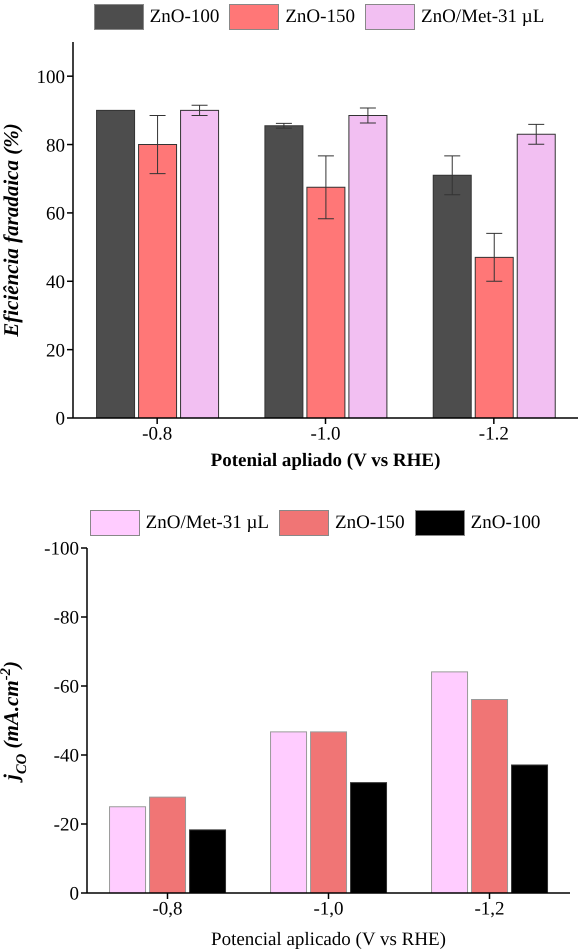 The image size is (582, 949). What do you see at coordinates (50, 77) in the screenshot?
I see `y-tick-label: 100` at bounding box center [50, 77].